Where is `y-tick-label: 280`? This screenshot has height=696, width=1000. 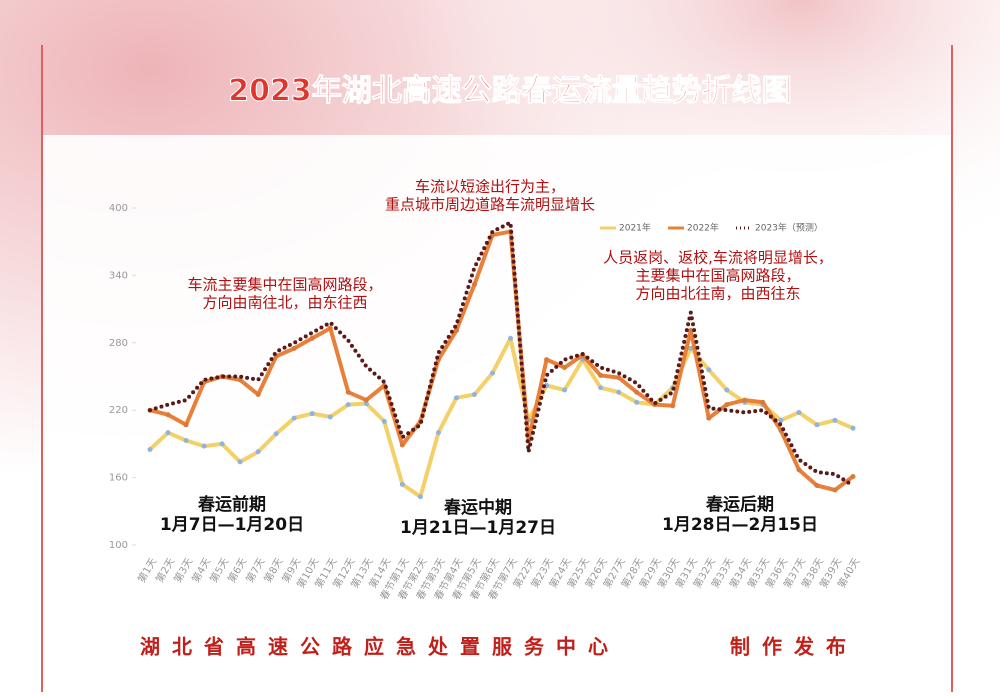 y-tick-label: 280 is located at coordinates (118, 343).